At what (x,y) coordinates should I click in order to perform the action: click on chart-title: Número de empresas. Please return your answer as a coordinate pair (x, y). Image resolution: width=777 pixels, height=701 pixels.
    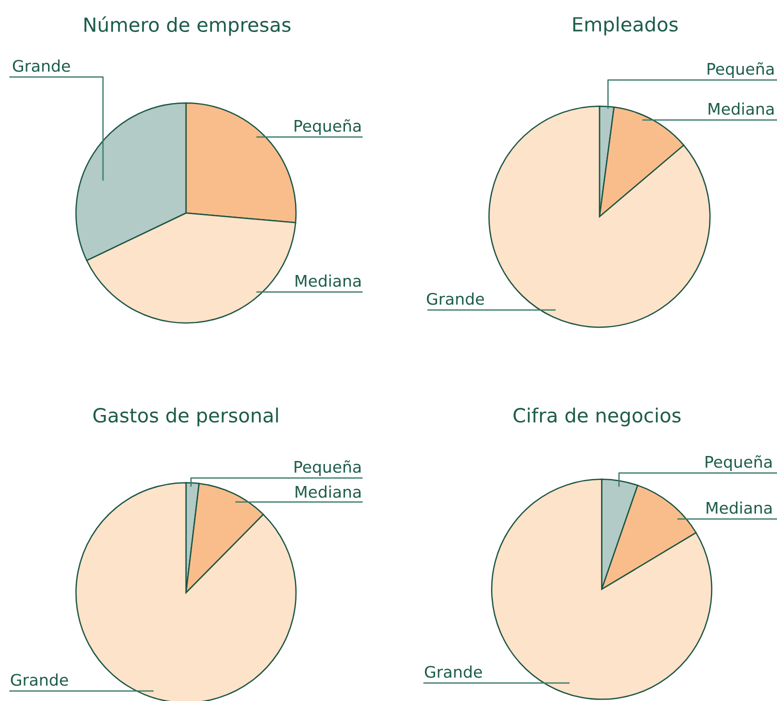
    Looking at the image, I should click on (187, 26).